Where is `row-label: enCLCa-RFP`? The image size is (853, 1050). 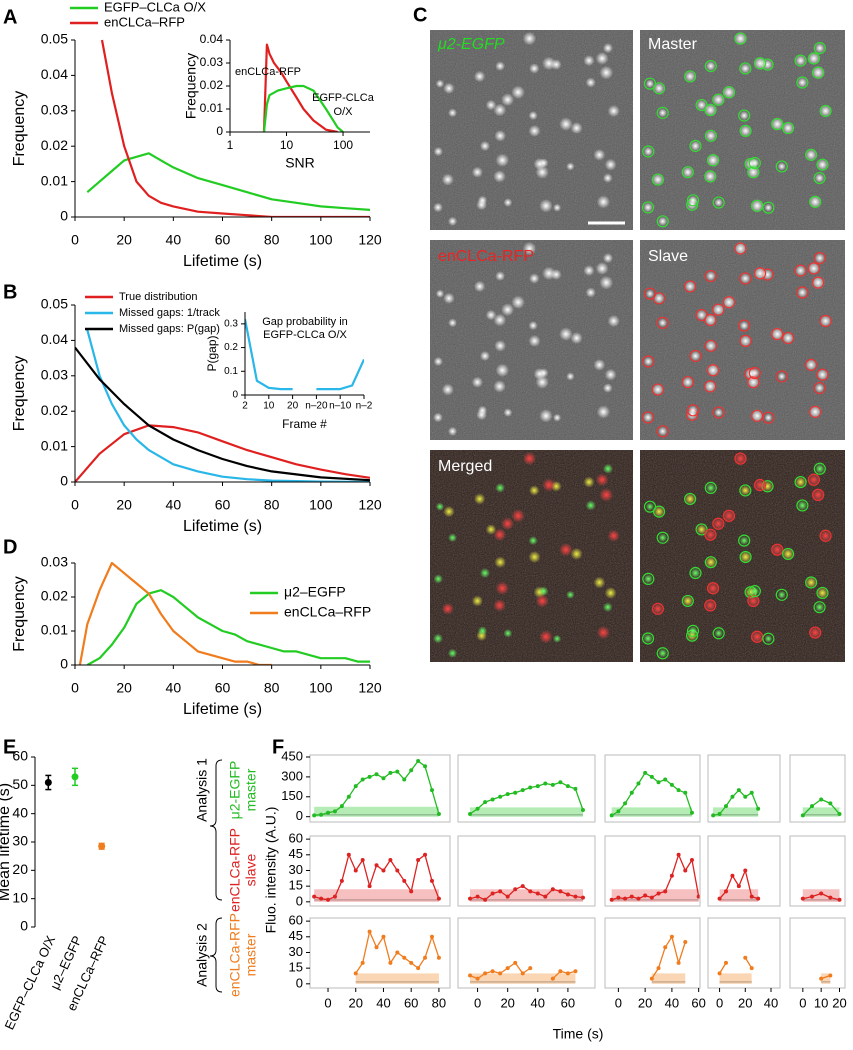 row-label: enCLCa-RFP is located at coordinates (235, 870).